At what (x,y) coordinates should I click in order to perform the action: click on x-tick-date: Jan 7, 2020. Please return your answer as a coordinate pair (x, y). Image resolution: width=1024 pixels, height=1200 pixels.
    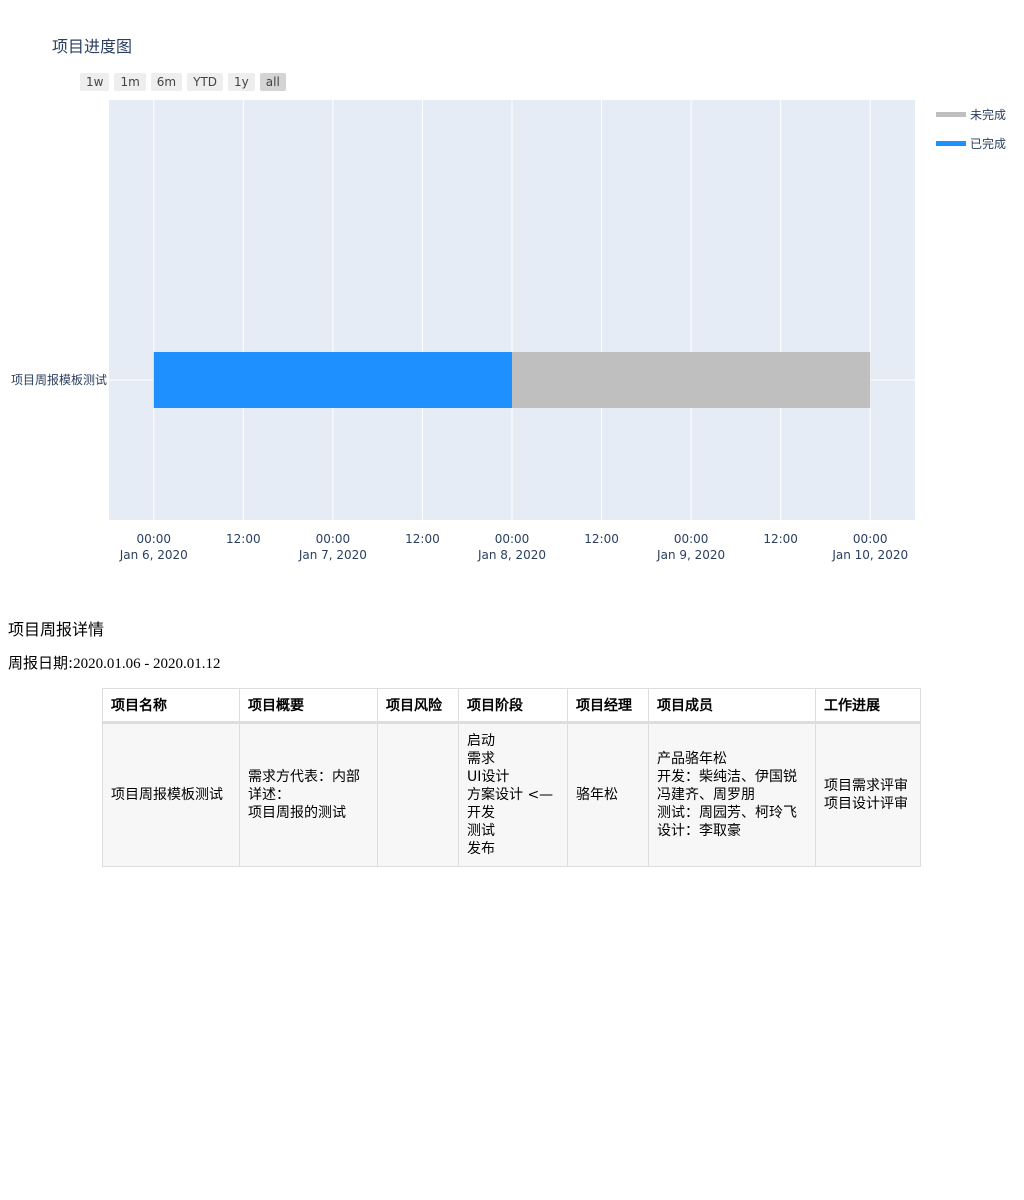
    Looking at the image, I should click on (332, 555).